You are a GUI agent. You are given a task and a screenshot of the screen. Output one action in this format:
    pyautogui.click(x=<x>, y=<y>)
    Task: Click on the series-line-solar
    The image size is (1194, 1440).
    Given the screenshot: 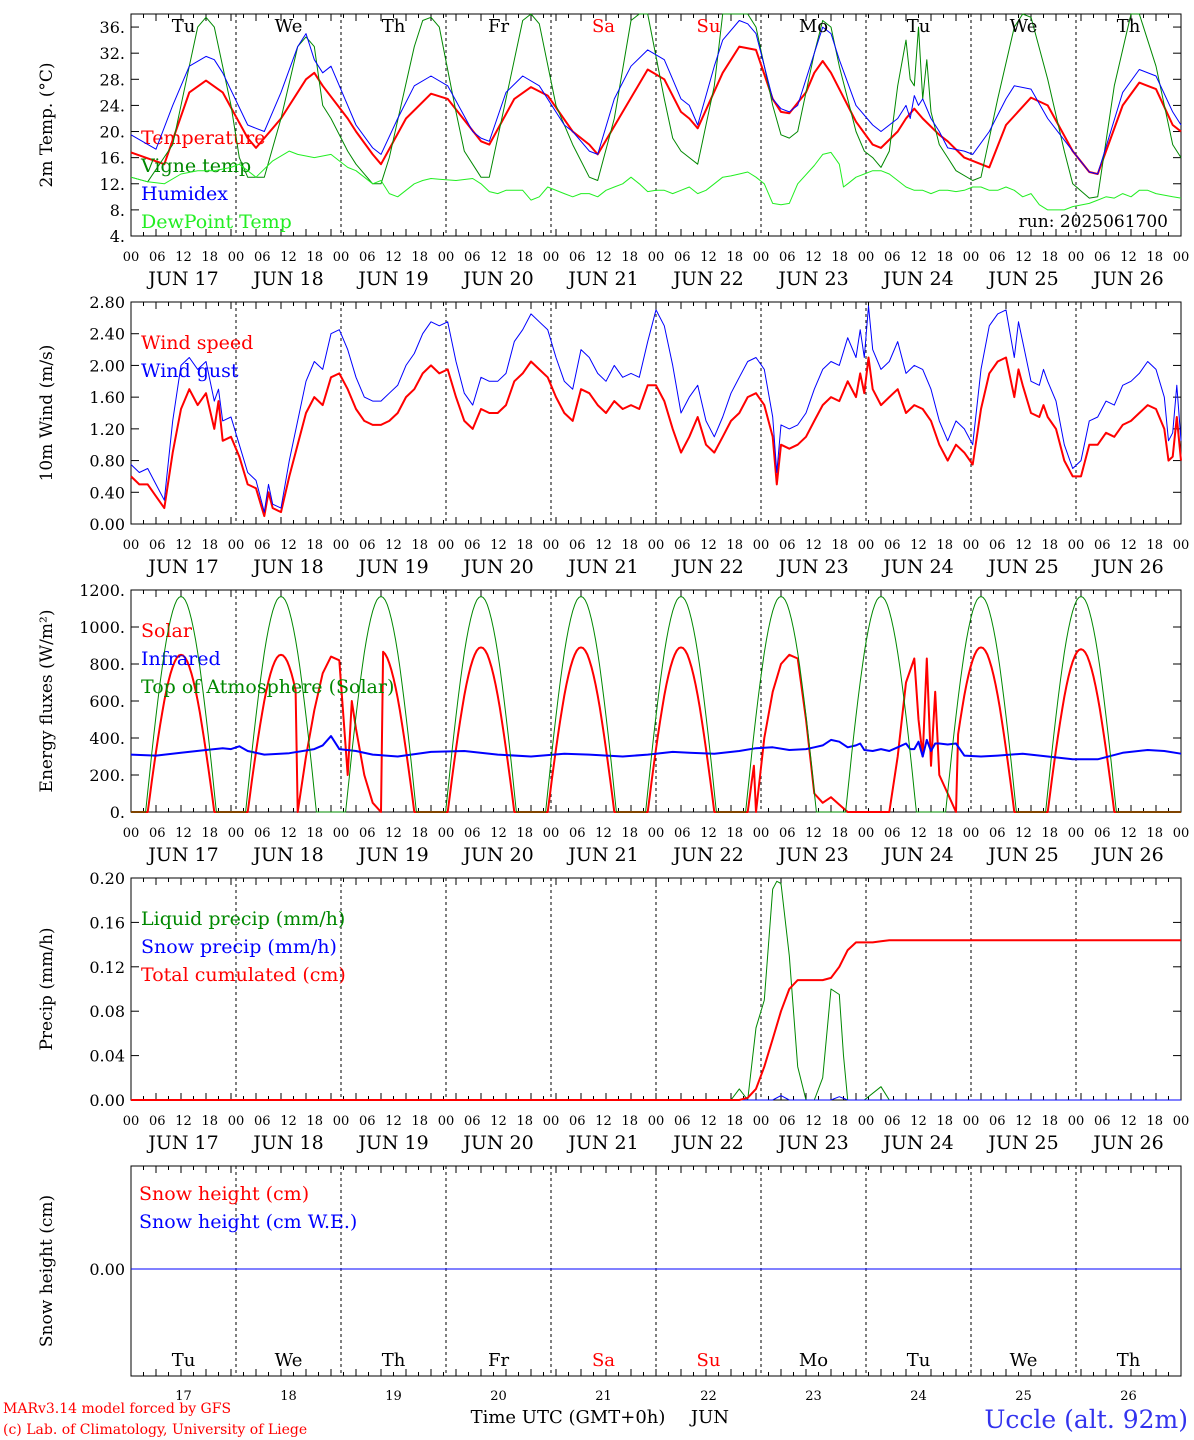 What is the action you would take?
    pyautogui.click(x=656, y=729)
    